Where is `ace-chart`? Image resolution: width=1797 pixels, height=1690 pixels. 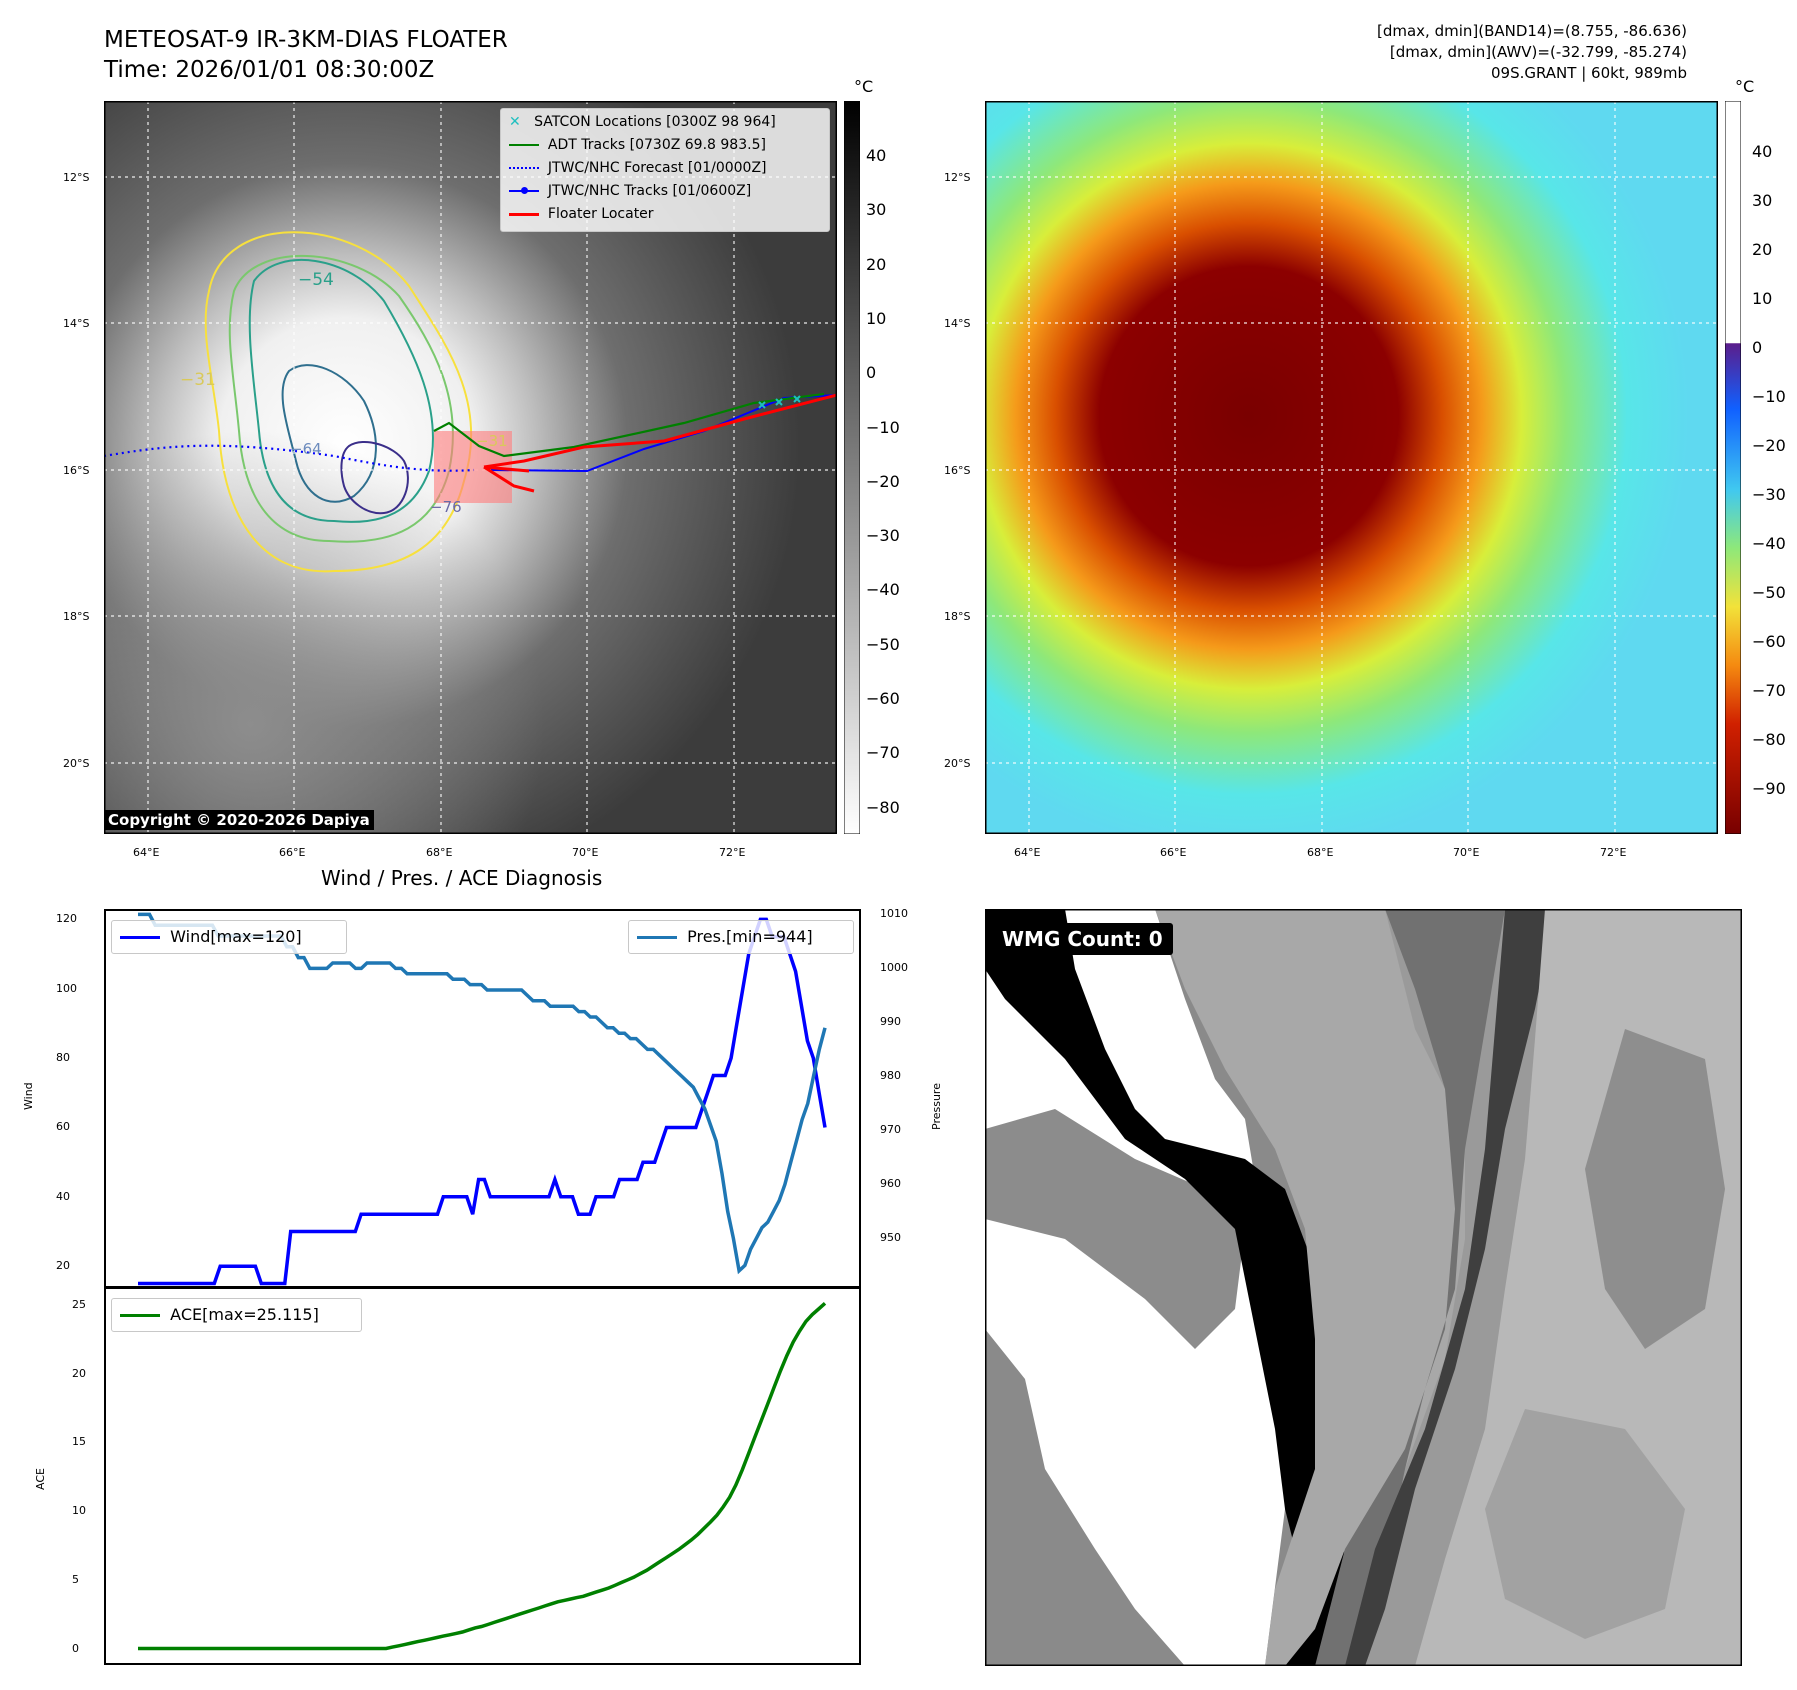 ace-chart is located at coordinates (482, 1476).